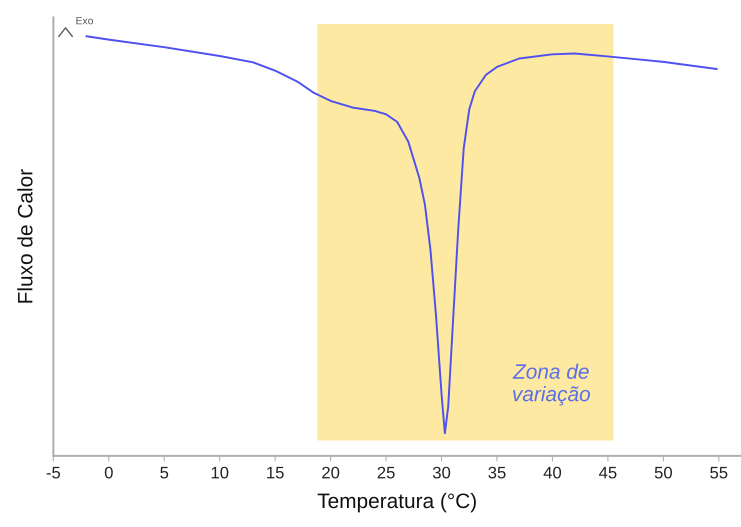  Describe the element at coordinates (663, 472) in the screenshot. I see `x-tick-label: 50` at that location.